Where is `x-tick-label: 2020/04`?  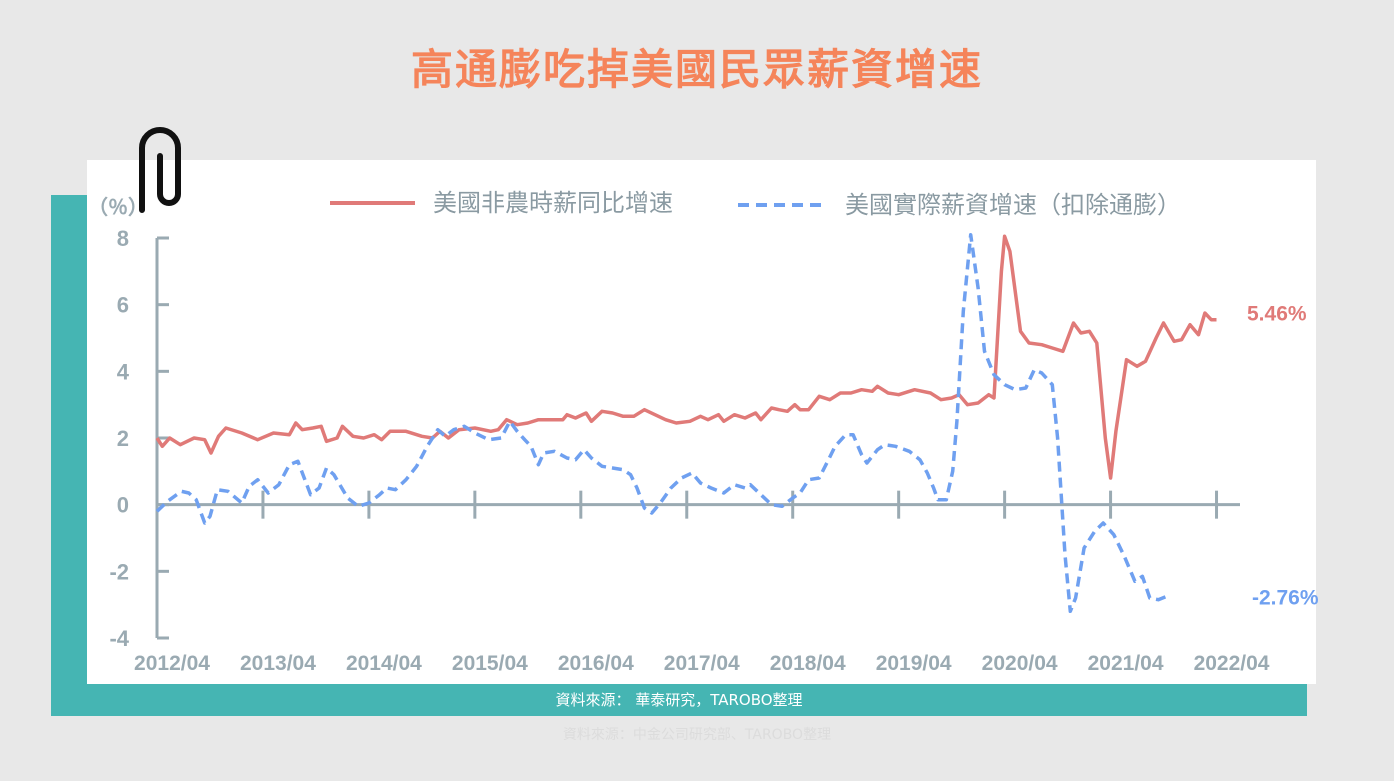
x-tick-label: 2020/04 is located at coordinates (1020, 663).